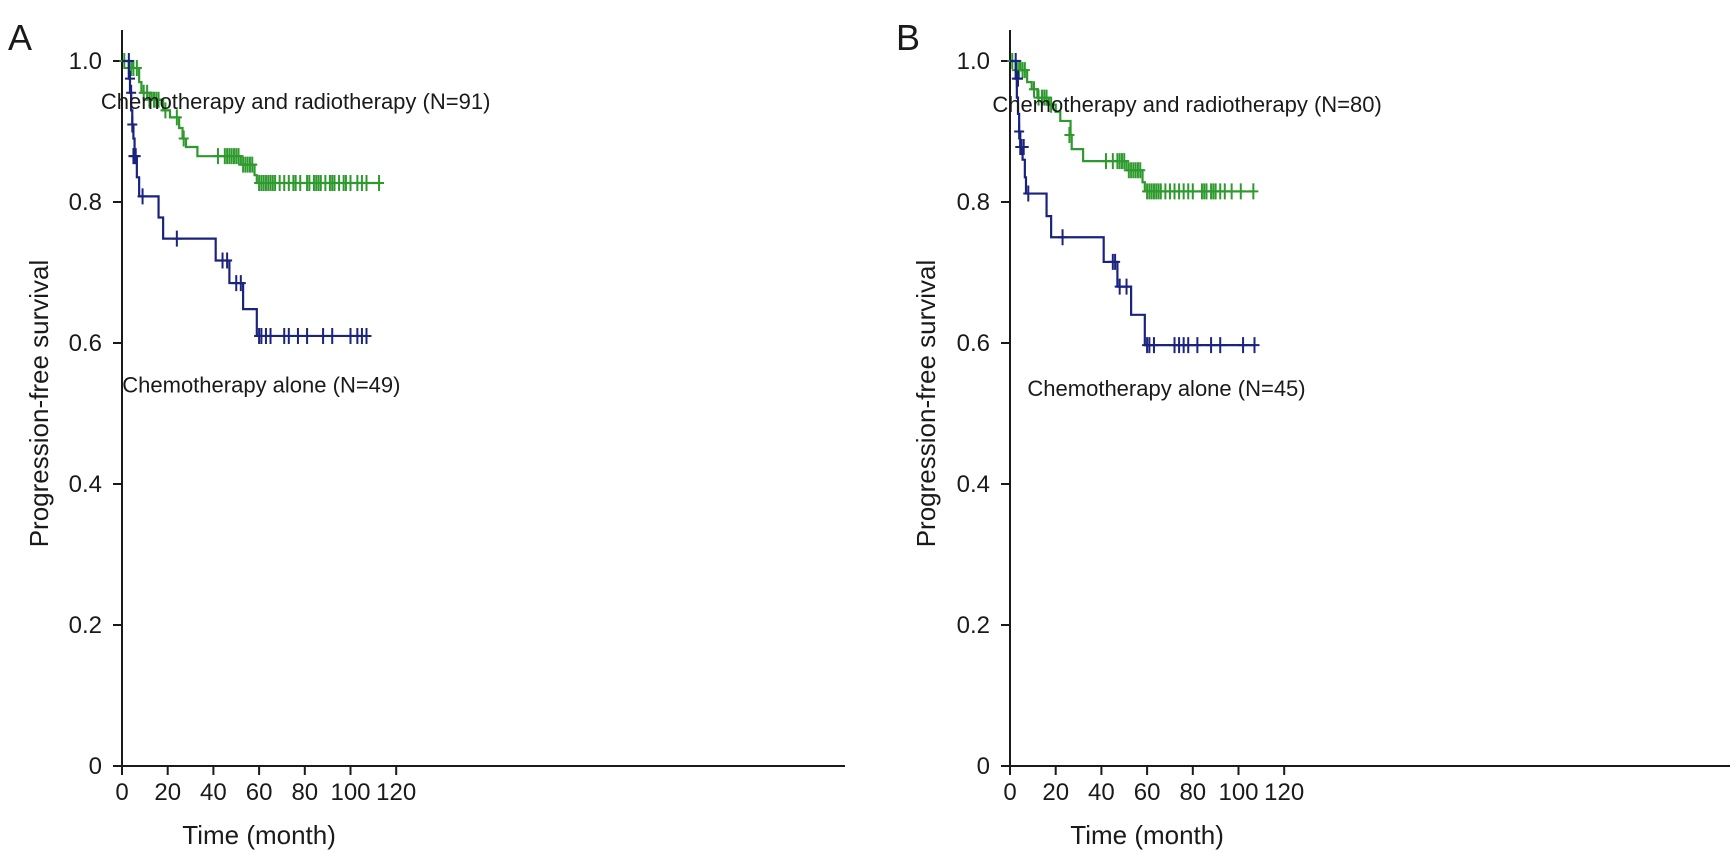 The width and height of the screenshot is (1736, 861). I want to click on curve-annotation: Chemotherapy alone (N=45), so click(1166, 388).